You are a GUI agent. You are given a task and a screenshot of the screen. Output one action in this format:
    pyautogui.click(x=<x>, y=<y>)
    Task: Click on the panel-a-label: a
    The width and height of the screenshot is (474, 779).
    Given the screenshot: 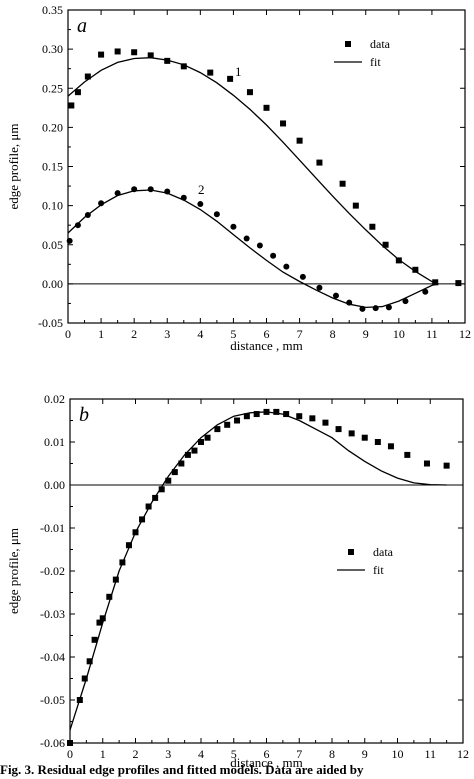 What is the action you would take?
    pyautogui.click(x=82, y=26)
    